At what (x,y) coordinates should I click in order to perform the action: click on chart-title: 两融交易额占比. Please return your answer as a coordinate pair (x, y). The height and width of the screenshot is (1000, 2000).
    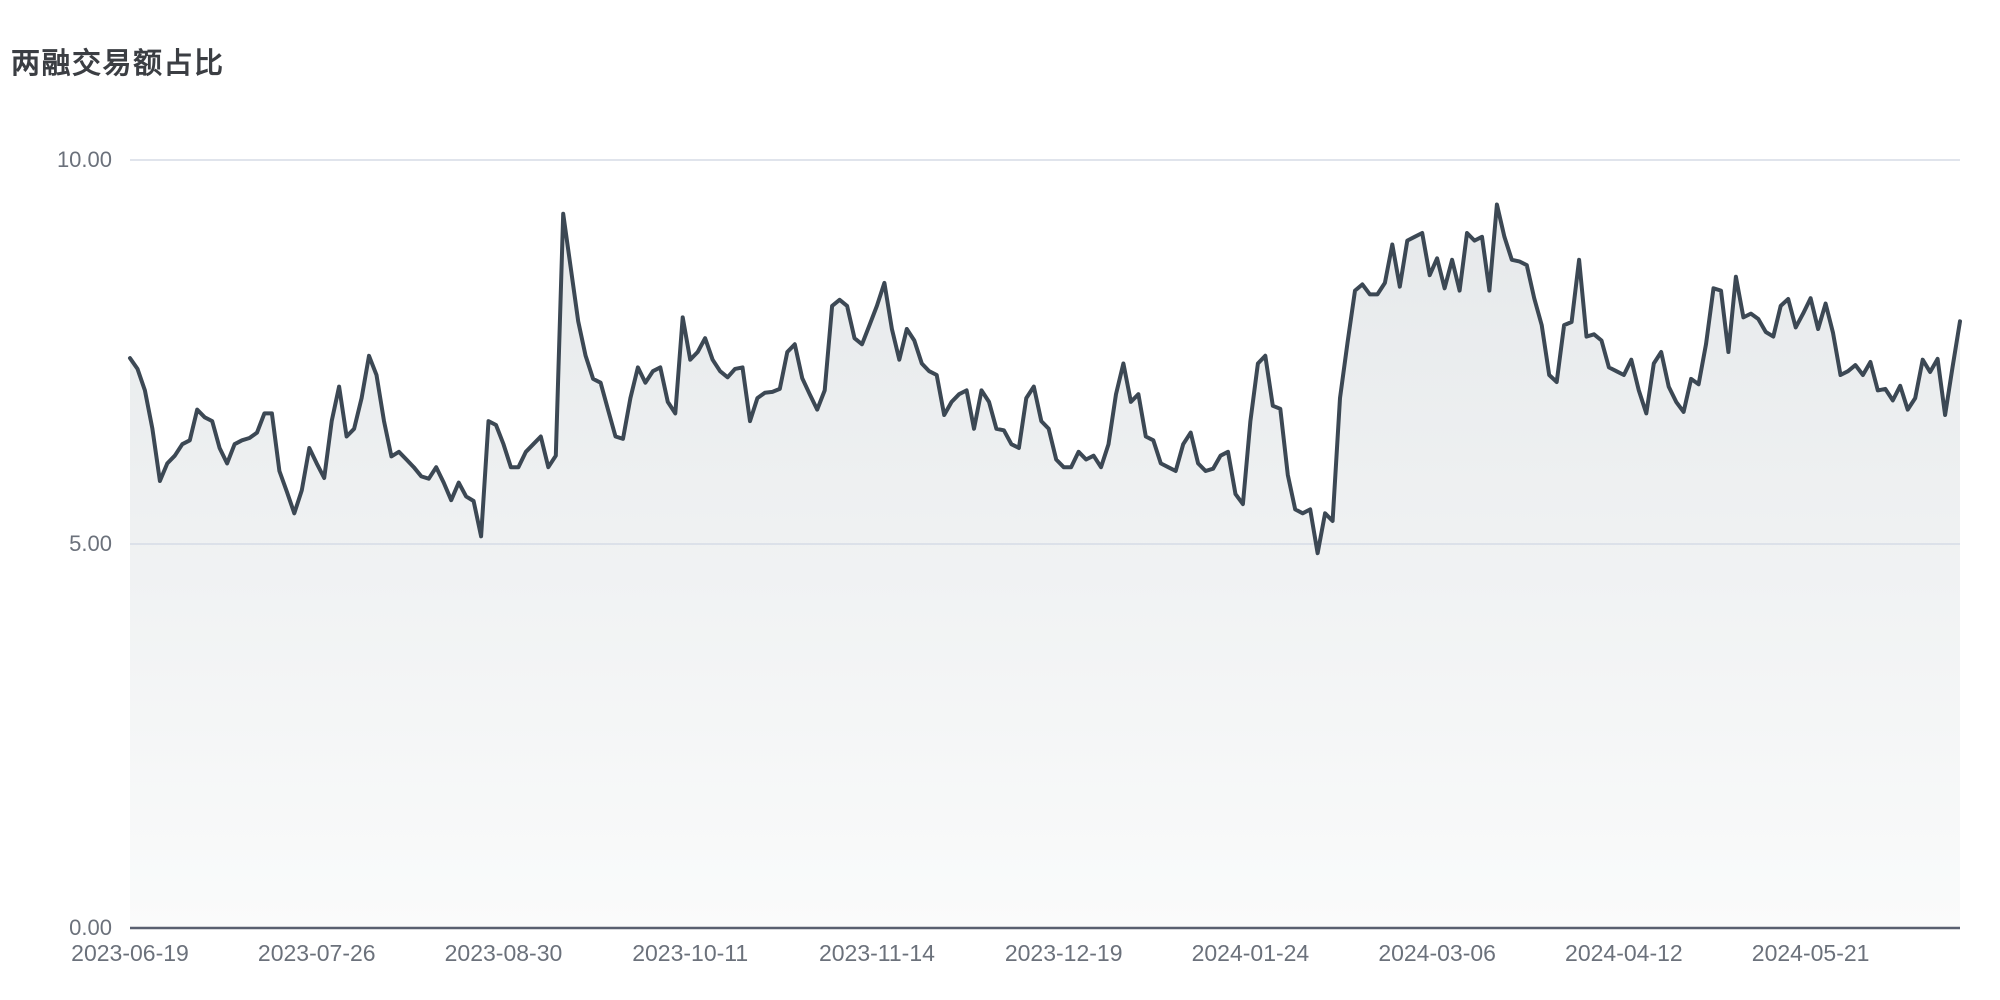
    Looking at the image, I should click on (118, 64).